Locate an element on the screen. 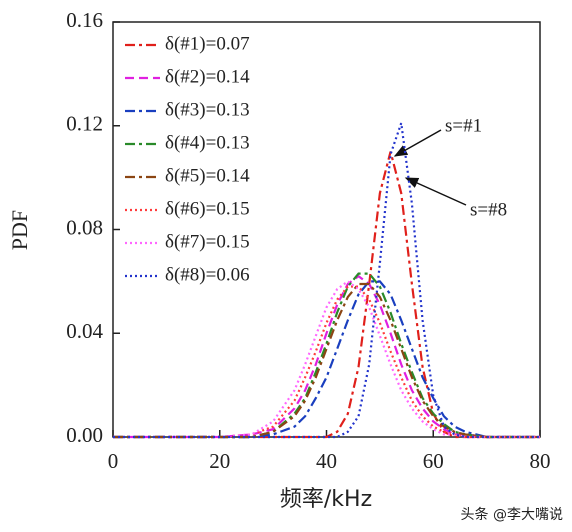 This screenshot has width=572, height=532. annotation: s=#1 is located at coordinates (463, 125).